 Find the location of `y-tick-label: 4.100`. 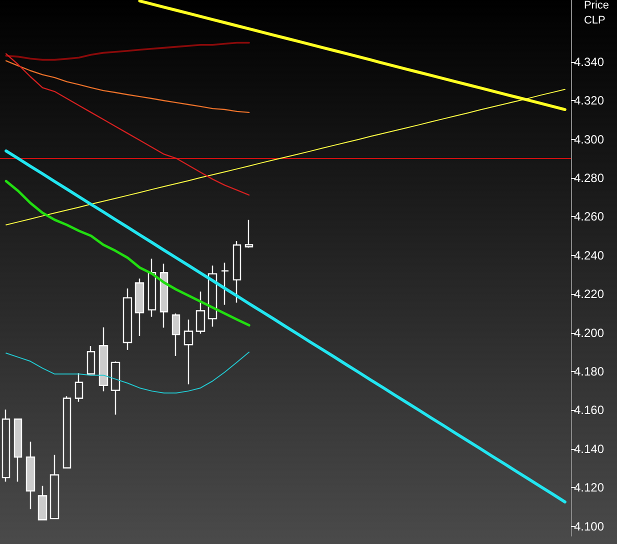

y-tick-label: 4.100 is located at coordinates (589, 526).